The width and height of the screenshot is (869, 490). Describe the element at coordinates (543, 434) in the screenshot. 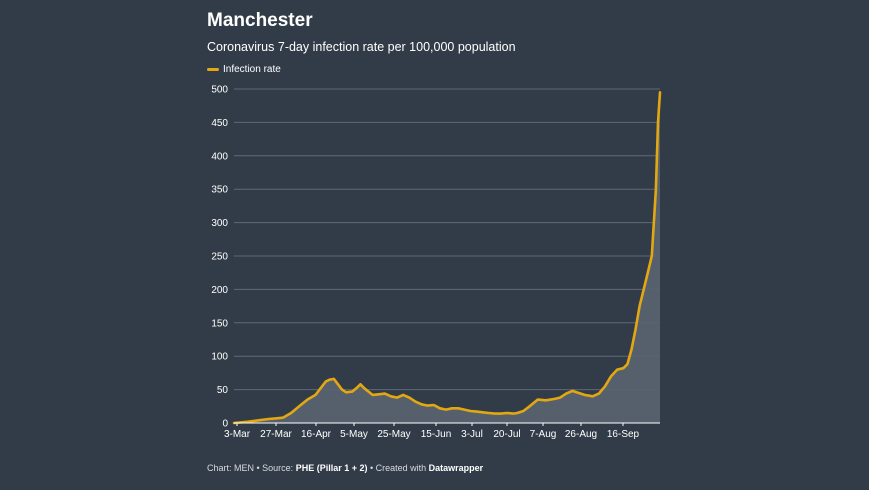

I see `x-tick-label: 7-Aug` at that location.